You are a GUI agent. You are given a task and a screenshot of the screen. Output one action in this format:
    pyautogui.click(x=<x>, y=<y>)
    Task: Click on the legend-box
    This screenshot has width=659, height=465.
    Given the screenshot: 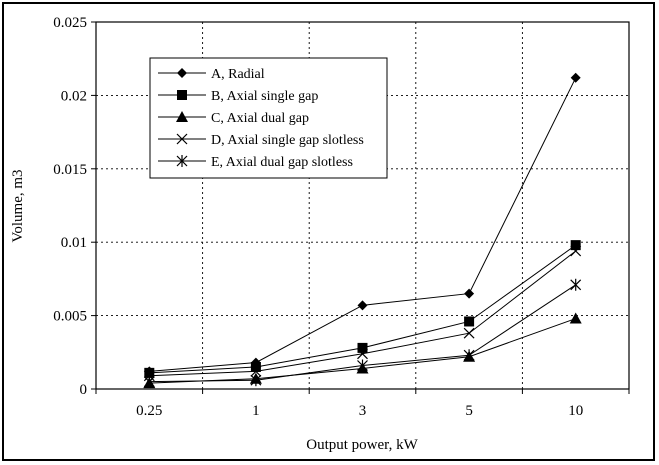 What is the action you would take?
    pyautogui.click(x=268, y=118)
    